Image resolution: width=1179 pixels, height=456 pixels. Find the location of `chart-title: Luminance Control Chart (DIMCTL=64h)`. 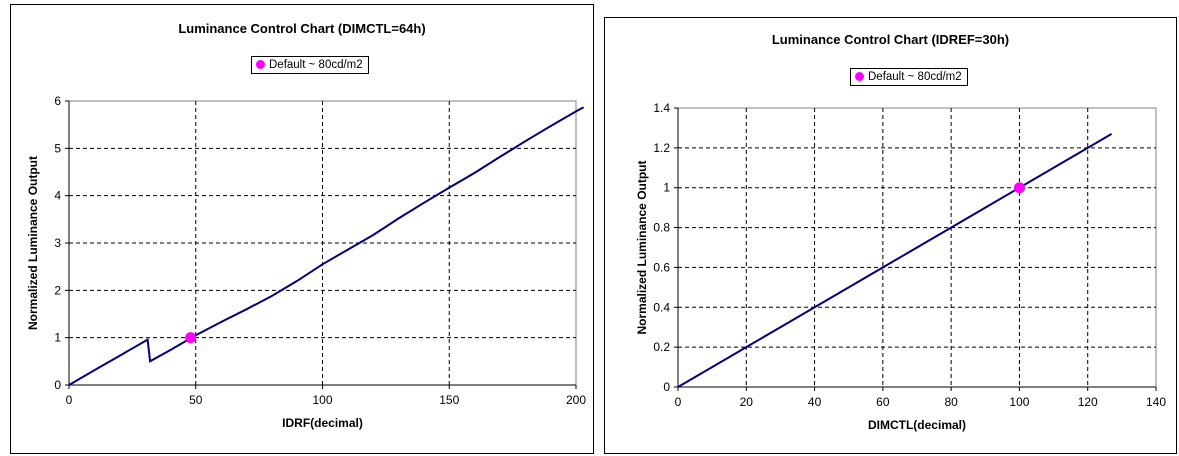

chart-title: Luminance Control Chart (DIMCTL=64h) is located at coordinates (302, 28).